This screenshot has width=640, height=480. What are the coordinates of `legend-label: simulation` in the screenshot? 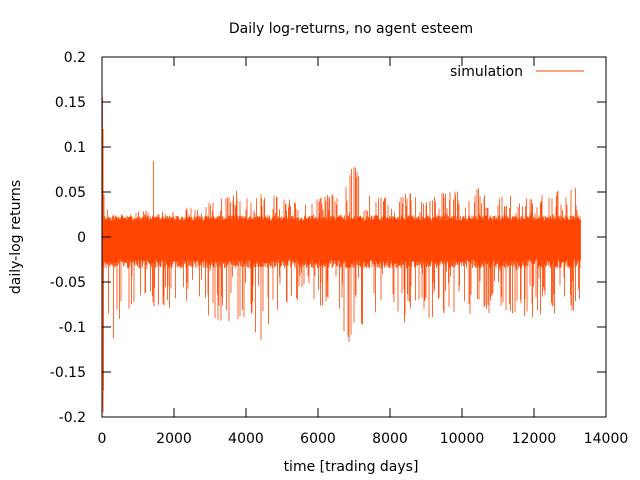 It's located at (486, 72).